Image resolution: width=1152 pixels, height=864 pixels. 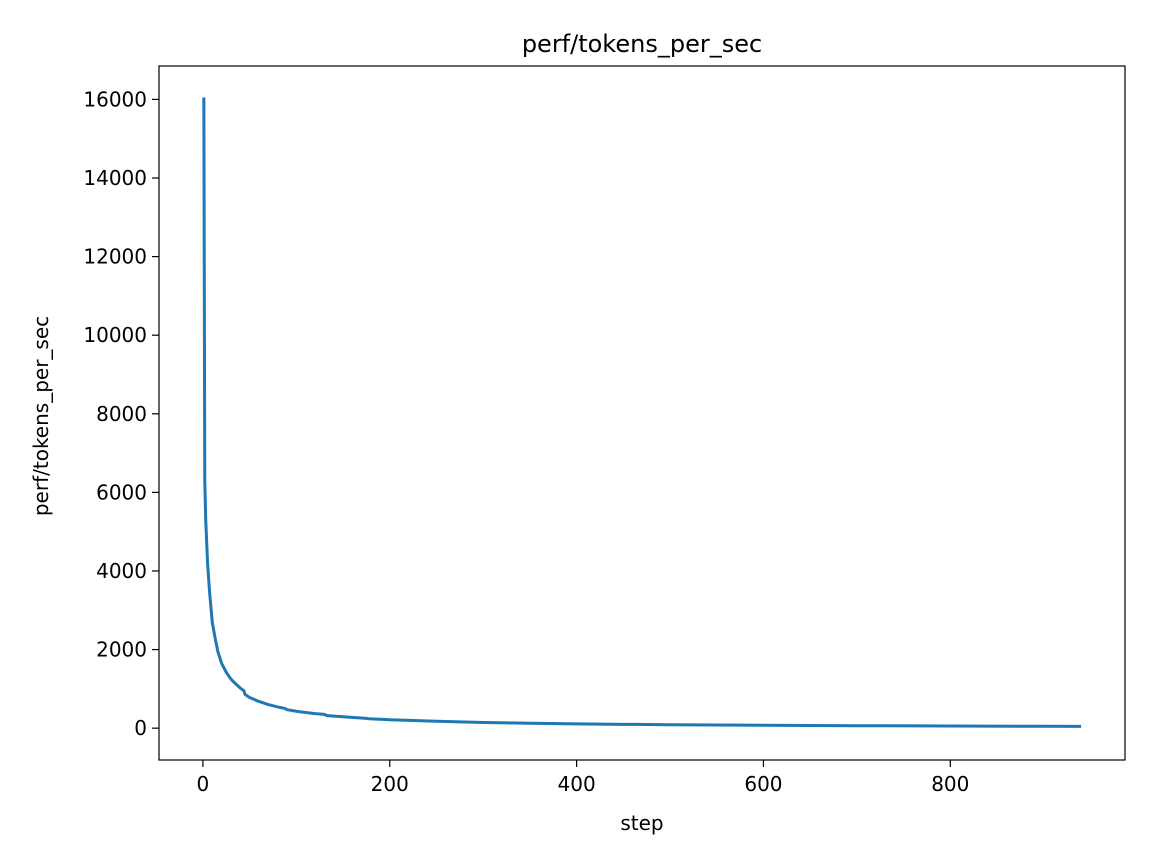 What do you see at coordinates (763, 784) in the screenshot?
I see `x-tick-label: 600` at bounding box center [763, 784].